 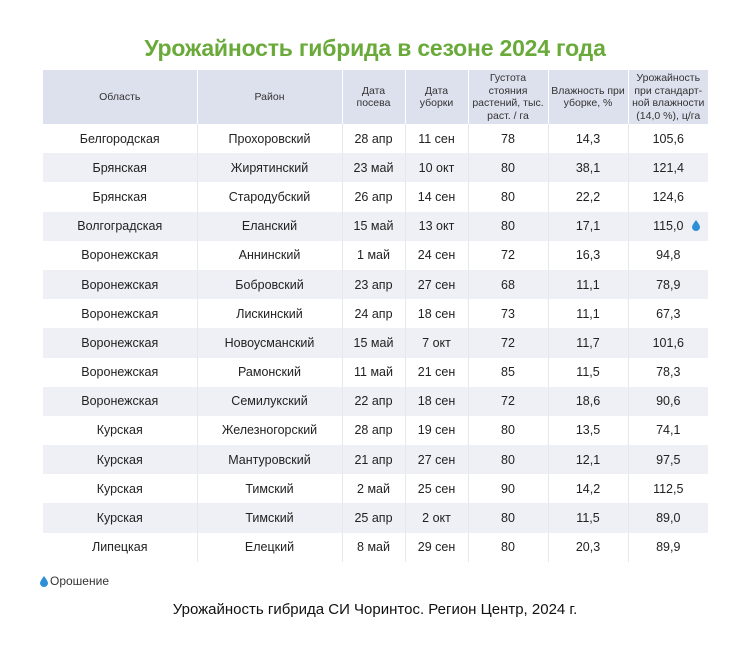 What do you see at coordinates (269, 196) in the screenshot?
I see `cell-district-value: Стародубский` at bounding box center [269, 196].